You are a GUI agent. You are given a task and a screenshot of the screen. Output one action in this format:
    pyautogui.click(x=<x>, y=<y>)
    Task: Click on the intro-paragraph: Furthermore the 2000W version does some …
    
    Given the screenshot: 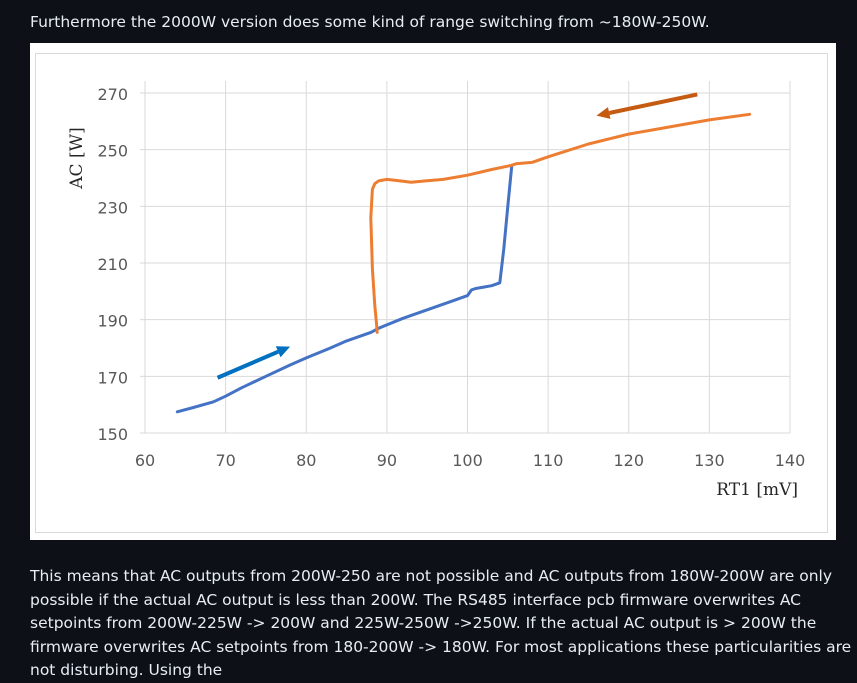 What is the action you would take?
    pyautogui.click(x=370, y=22)
    